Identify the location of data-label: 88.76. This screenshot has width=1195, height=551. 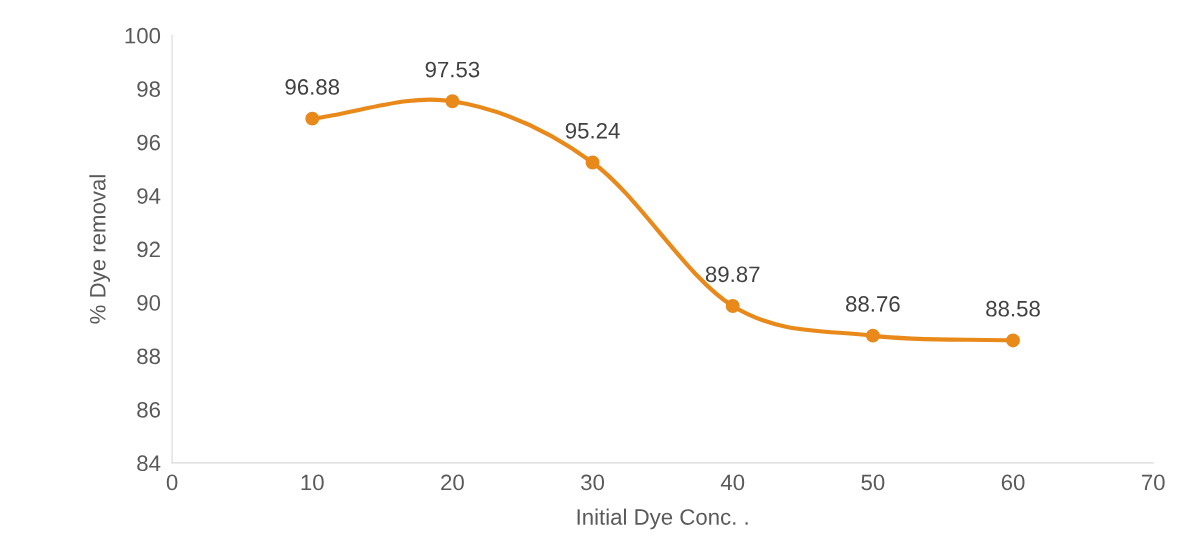
(873, 304).